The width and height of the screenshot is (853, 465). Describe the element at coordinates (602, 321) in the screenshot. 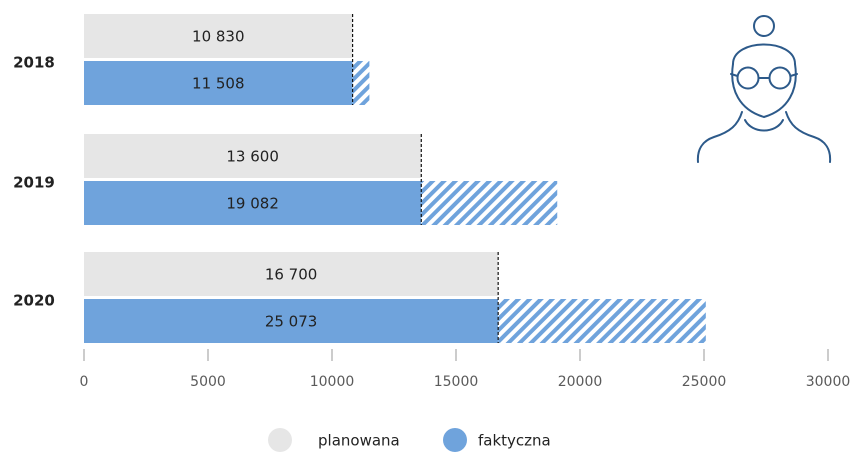

I see `bar-actual-excess-2020` at that location.